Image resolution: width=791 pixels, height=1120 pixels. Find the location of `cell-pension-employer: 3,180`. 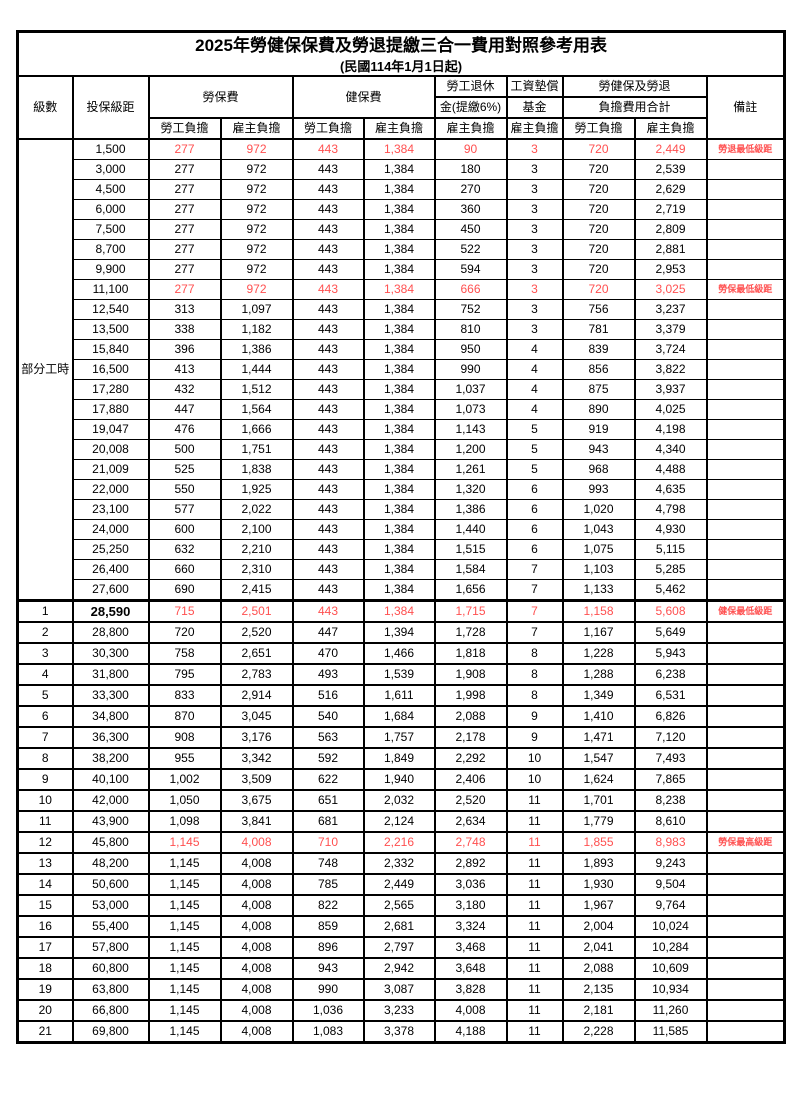

cell-pension-employer: 3,180 is located at coordinates (470, 905).